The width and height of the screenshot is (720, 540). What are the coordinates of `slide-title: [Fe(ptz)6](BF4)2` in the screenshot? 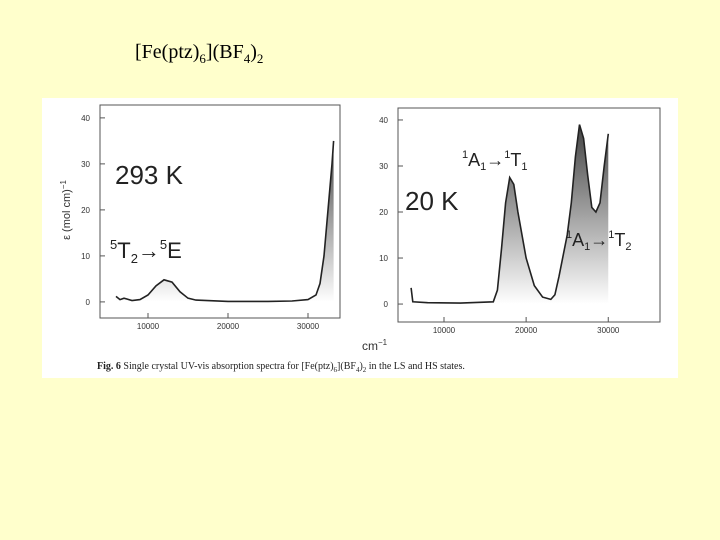 It's located at (199, 53).